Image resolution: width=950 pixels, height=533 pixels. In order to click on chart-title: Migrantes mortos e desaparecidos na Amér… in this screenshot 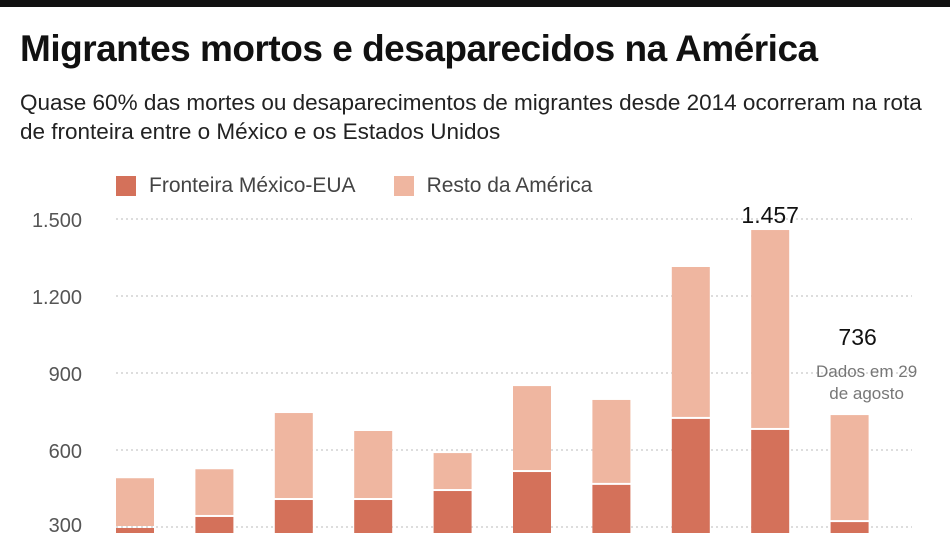, I will do `click(419, 48)`.